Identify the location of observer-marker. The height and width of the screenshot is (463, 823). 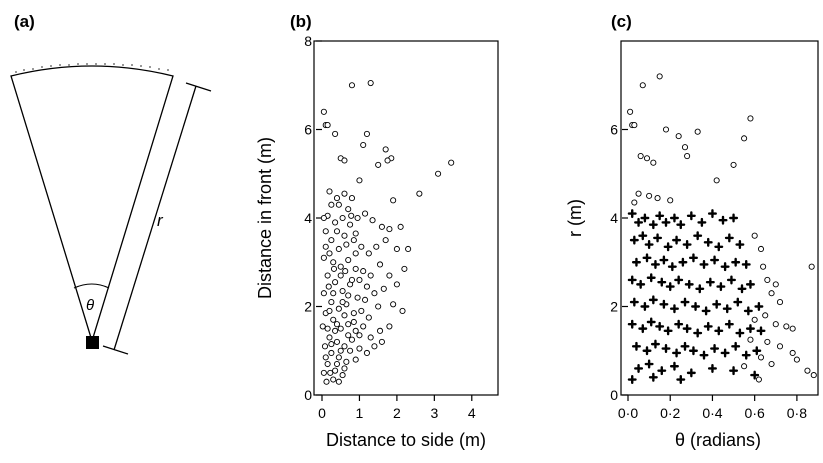
(92, 342).